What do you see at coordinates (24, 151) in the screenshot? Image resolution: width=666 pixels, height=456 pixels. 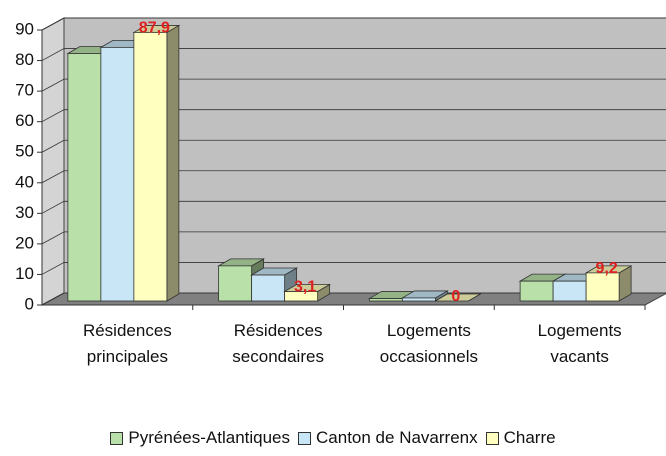 I see `y-tick-label: 50` at bounding box center [24, 151].